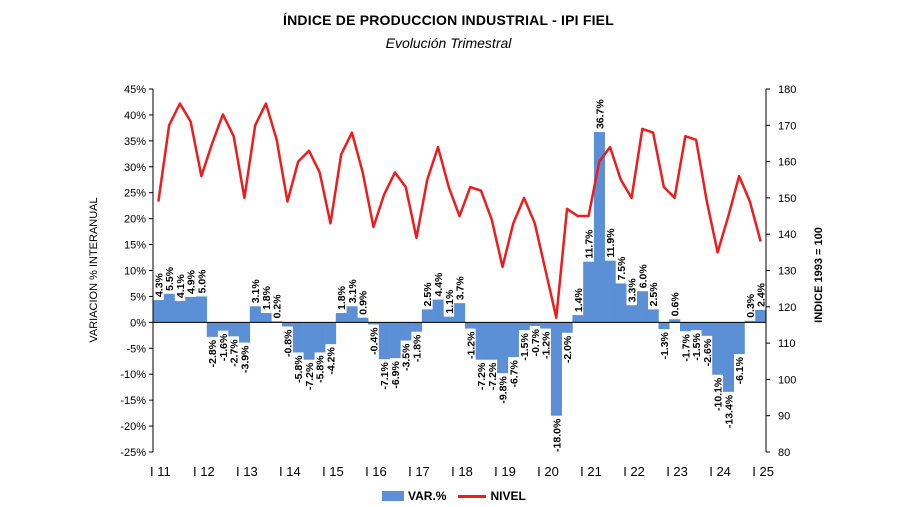 This screenshot has height=507, width=897. What do you see at coordinates (428, 294) in the screenshot?
I see `data-label-II-17: 2.5%` at bounding box center [428, 294].